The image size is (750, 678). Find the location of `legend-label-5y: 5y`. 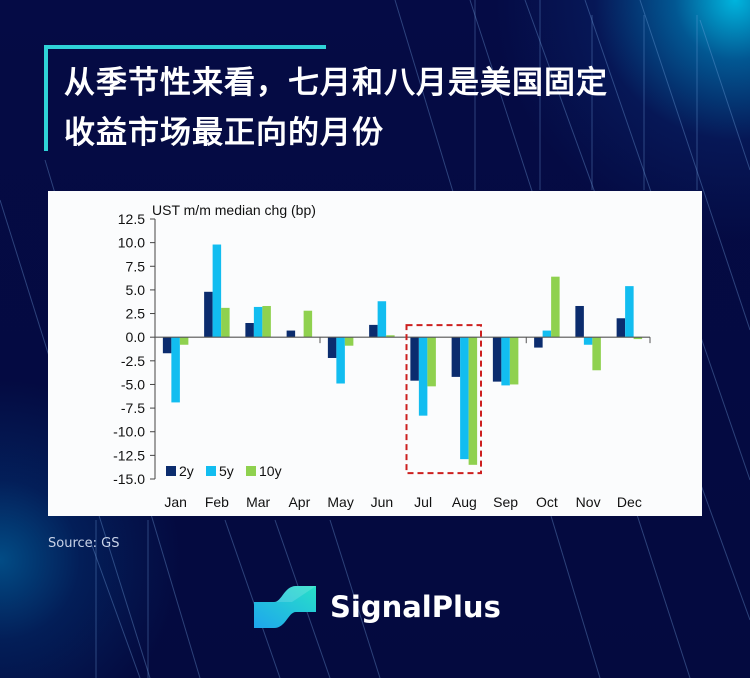

legend-label-5y: 5y is located at coordinates (226, 471).